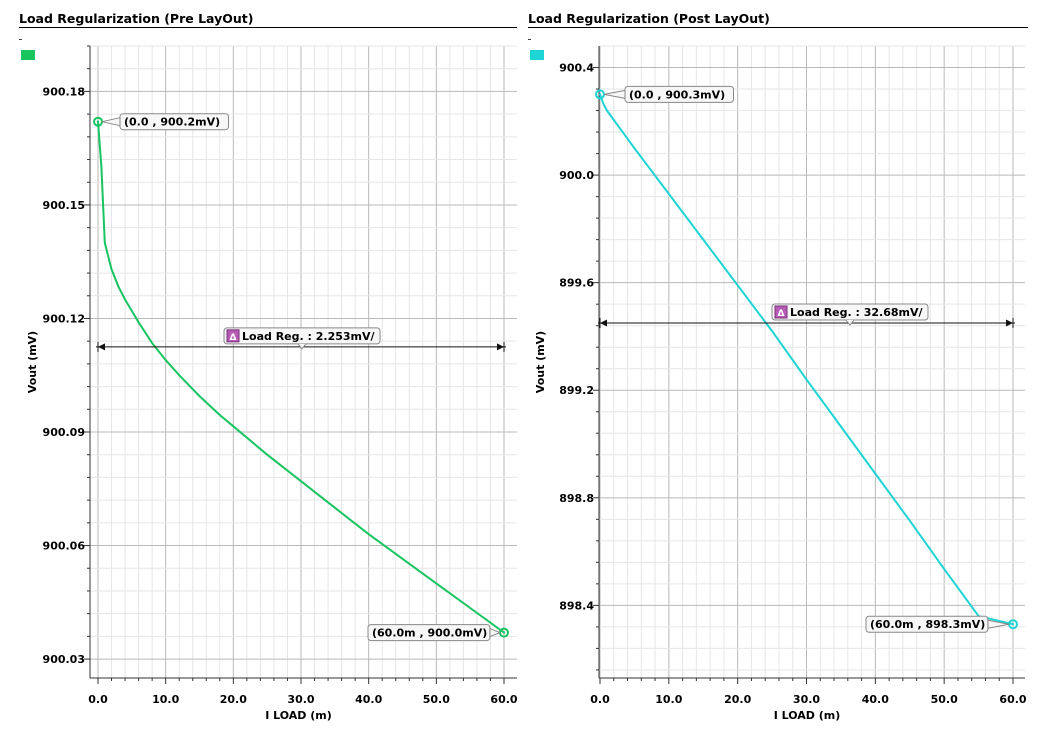  What do you see at coordinates (576, 390) in the screenshot?
I see `y-tick-label: 899.2` at bounding box center [576, 390].